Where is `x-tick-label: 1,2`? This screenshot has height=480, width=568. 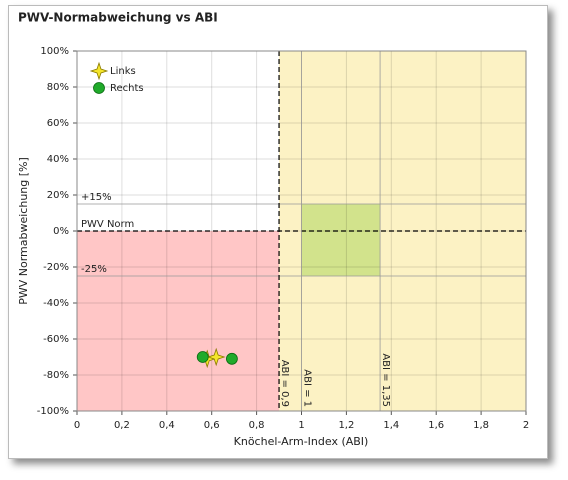 x-tick-label: 1,2 is located at coordinates (346, 425).